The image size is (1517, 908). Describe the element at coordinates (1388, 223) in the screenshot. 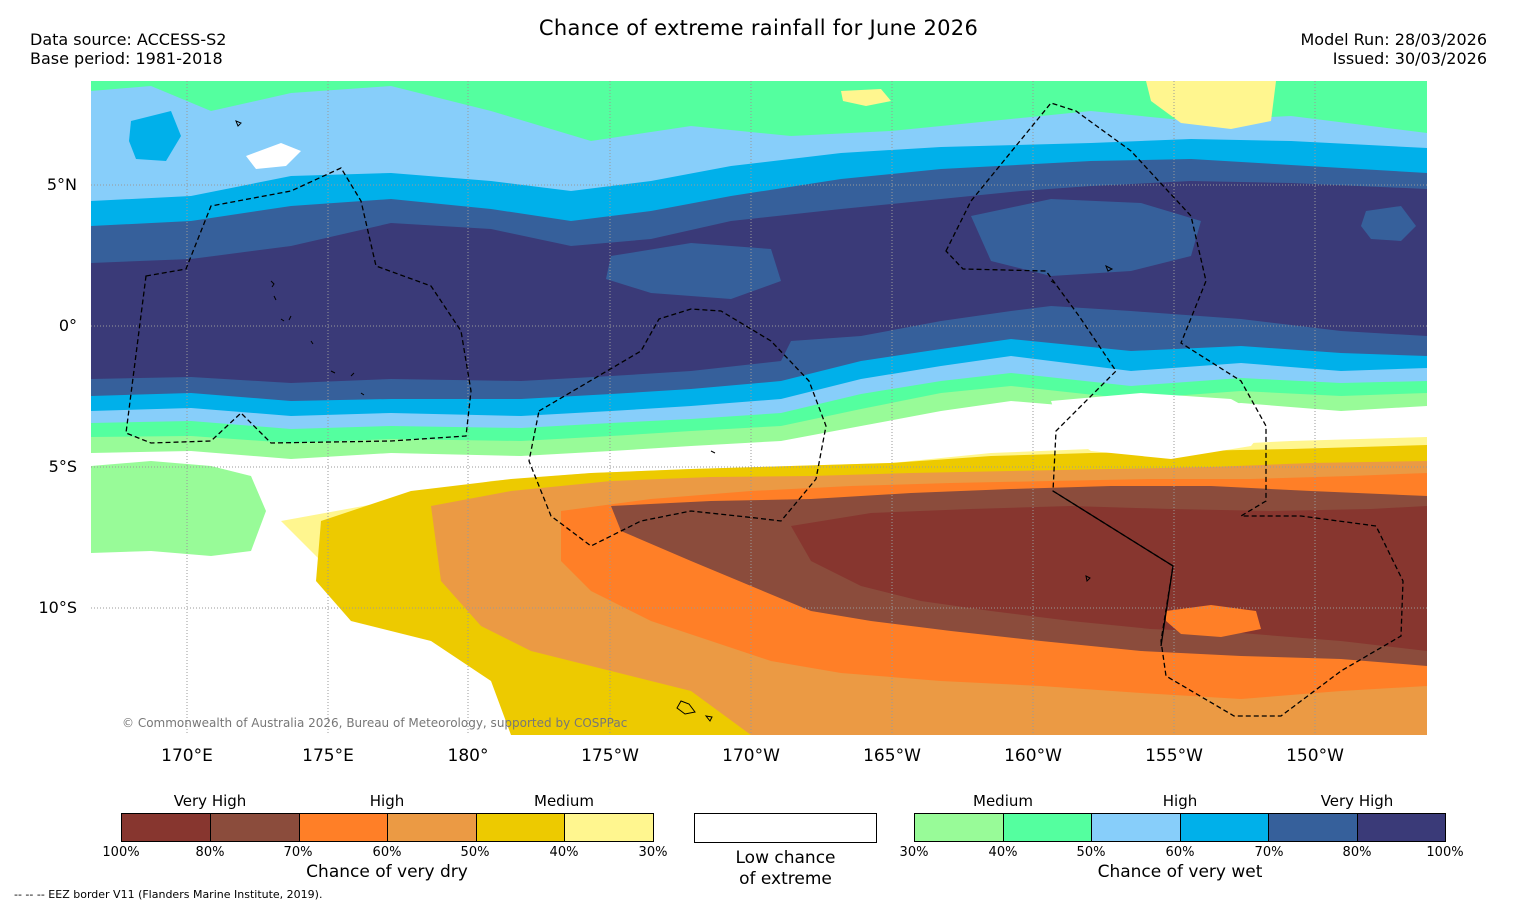

I see `wet-patch-70-far-east` at that location.